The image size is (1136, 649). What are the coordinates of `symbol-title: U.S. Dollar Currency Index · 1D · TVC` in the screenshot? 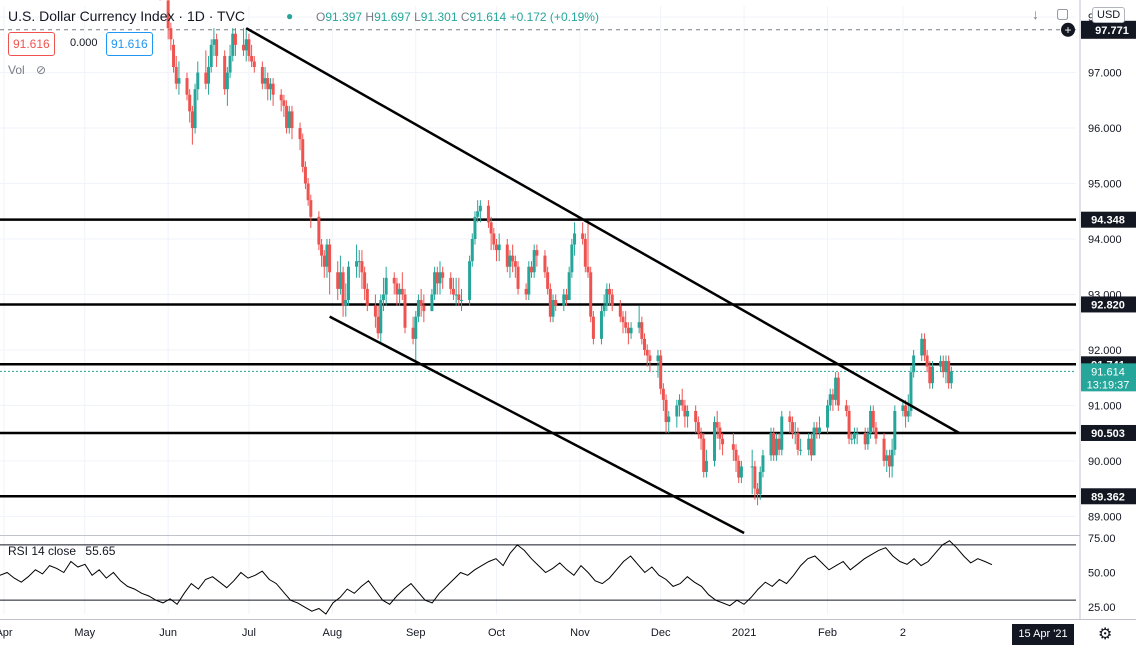 It's located at (127, 16).